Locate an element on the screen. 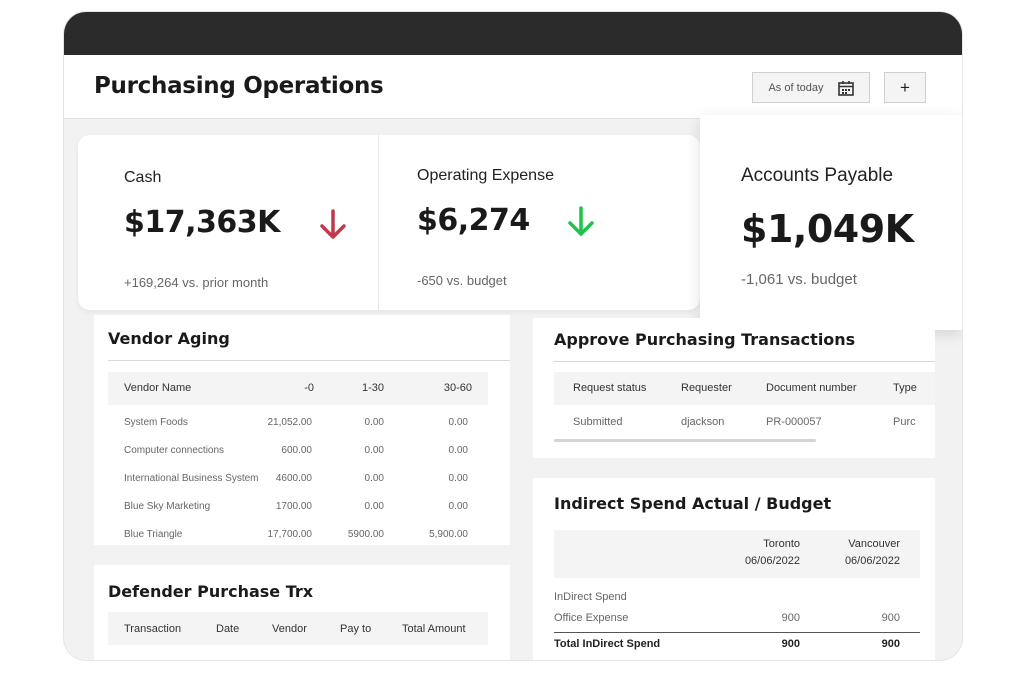  add-button: + is located at coordinates (905, 87).